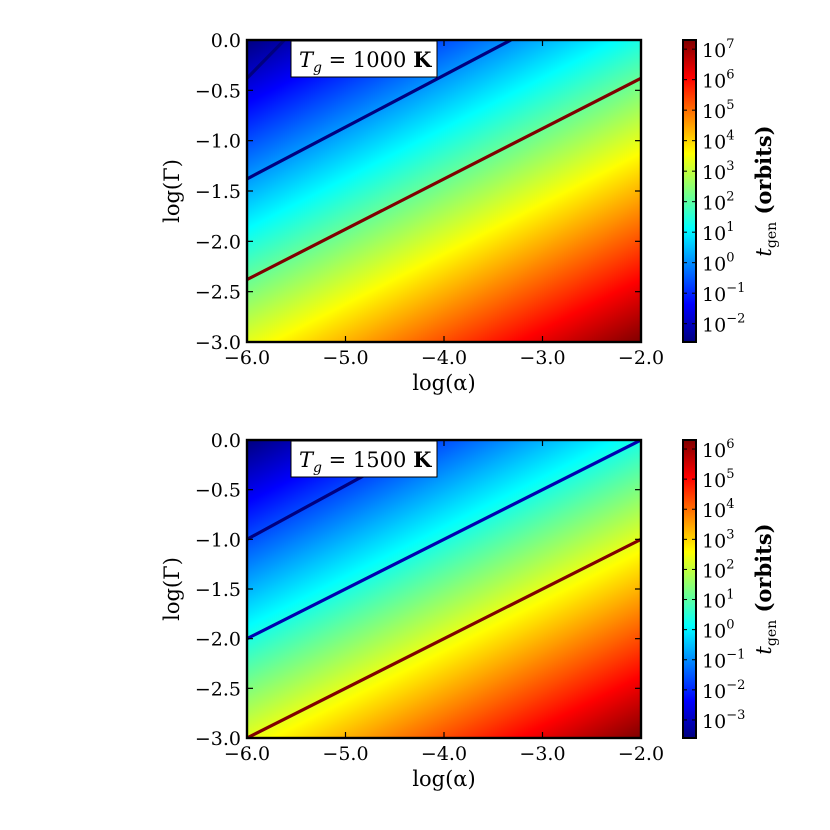 This screenshot has height=830, width=830. Describe the element at coordinates (365, 61) in the screenshot. I see `annotation-label: Tg = 1000 K` at that location.